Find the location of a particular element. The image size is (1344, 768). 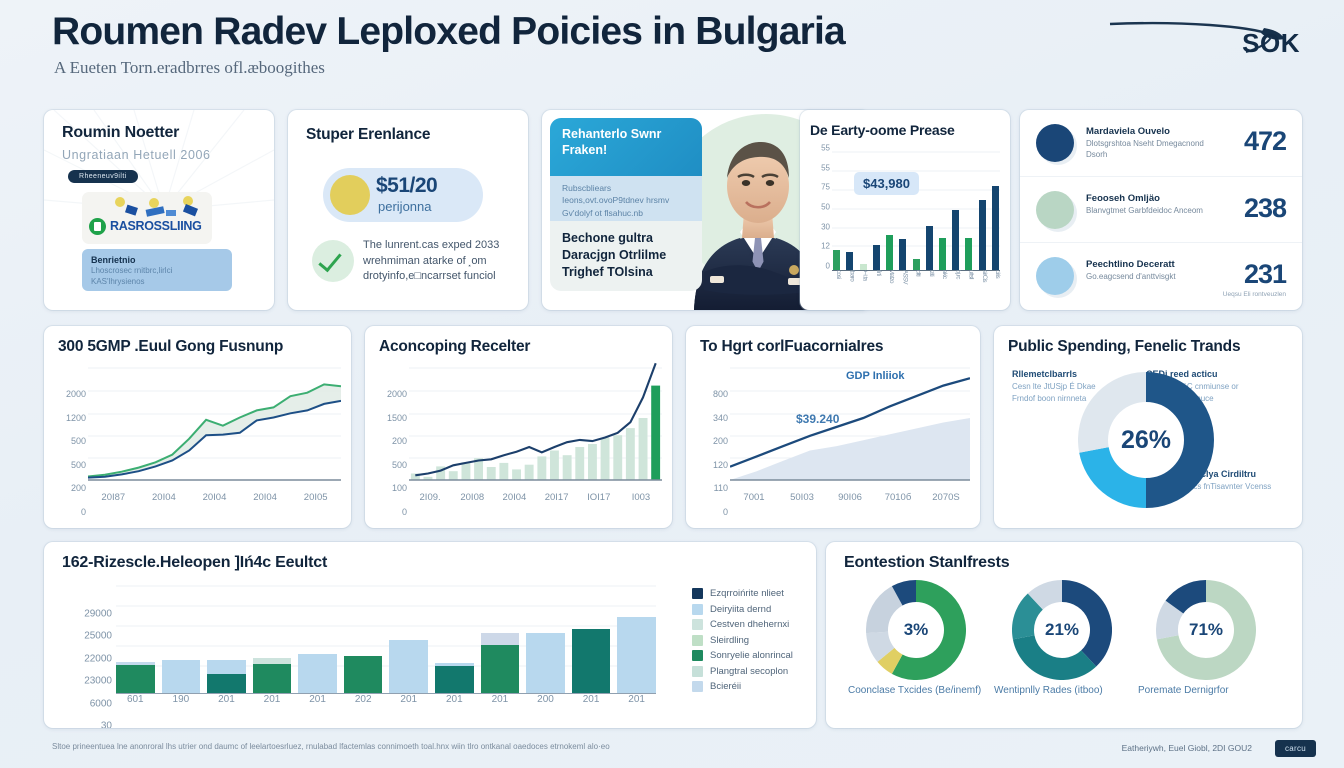

legend-item: Sleirdling is located at coordinates (754, 641).